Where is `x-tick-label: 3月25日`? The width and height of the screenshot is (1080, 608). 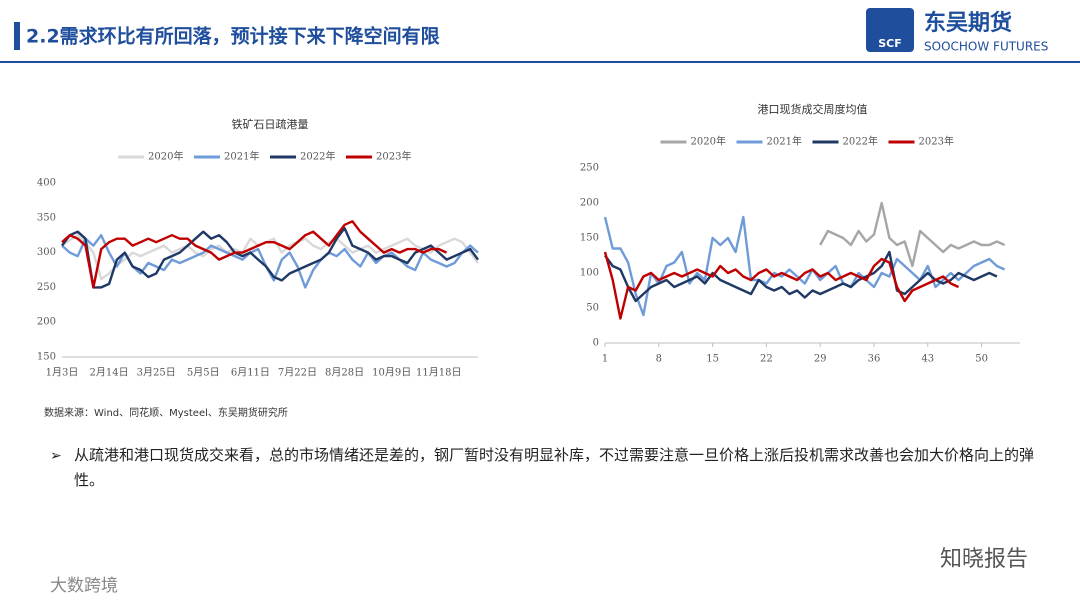 x-tick-label: 3月25日 is located at coordinates (156, 373).